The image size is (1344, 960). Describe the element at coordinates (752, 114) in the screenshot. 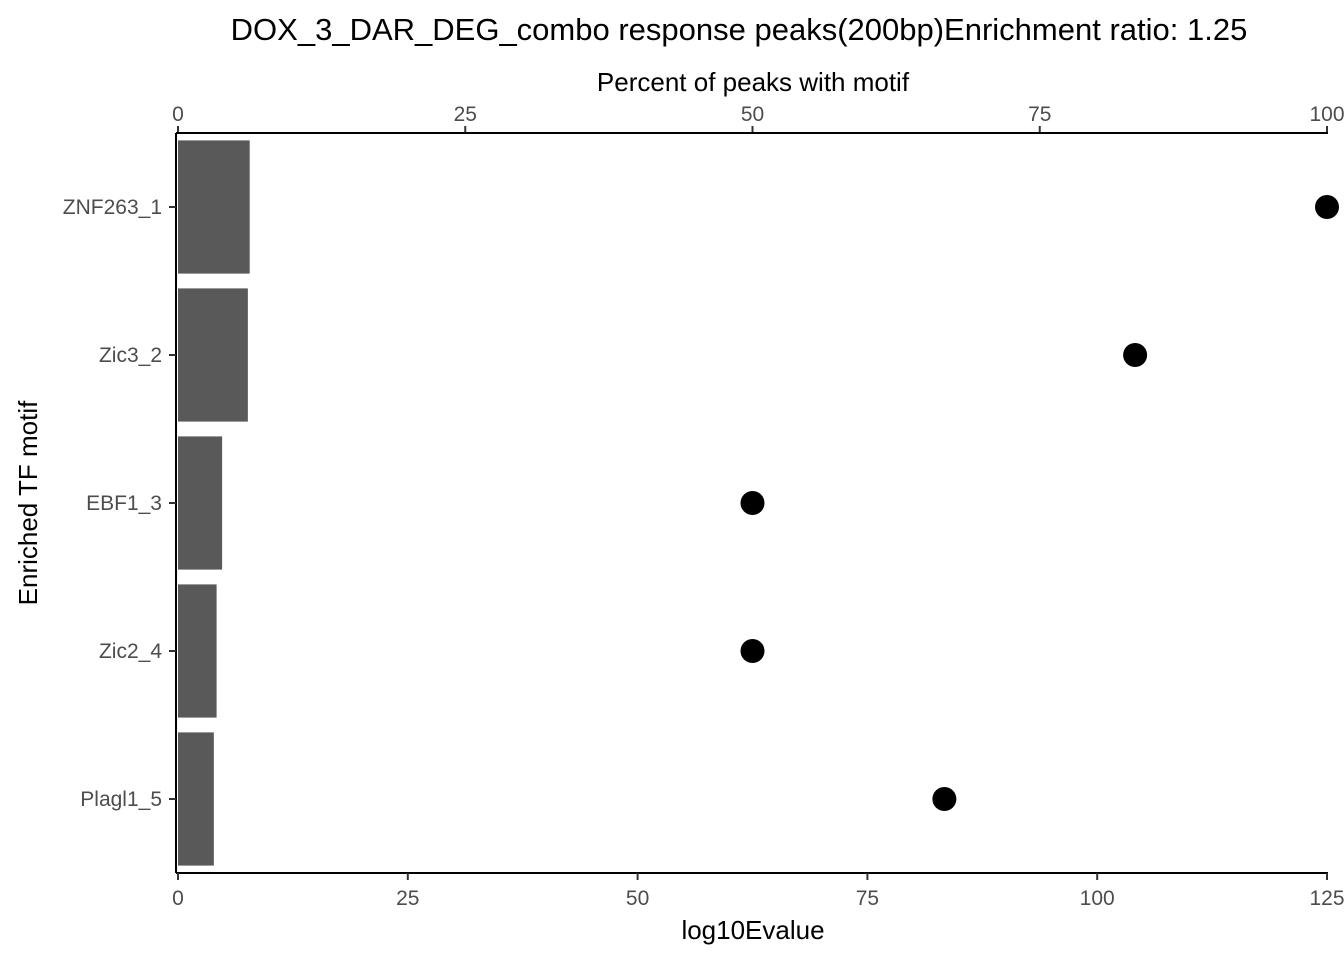

I see `top-tick-label: 50` at that location.